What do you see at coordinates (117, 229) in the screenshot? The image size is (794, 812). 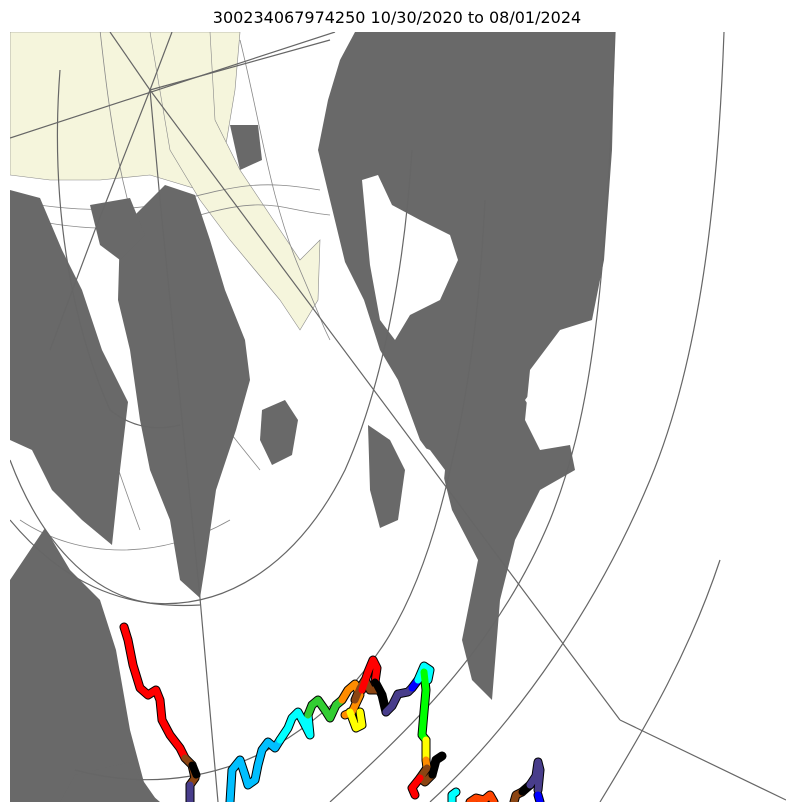 I see `land-archipelago-north` at bounding box center [117, 229].